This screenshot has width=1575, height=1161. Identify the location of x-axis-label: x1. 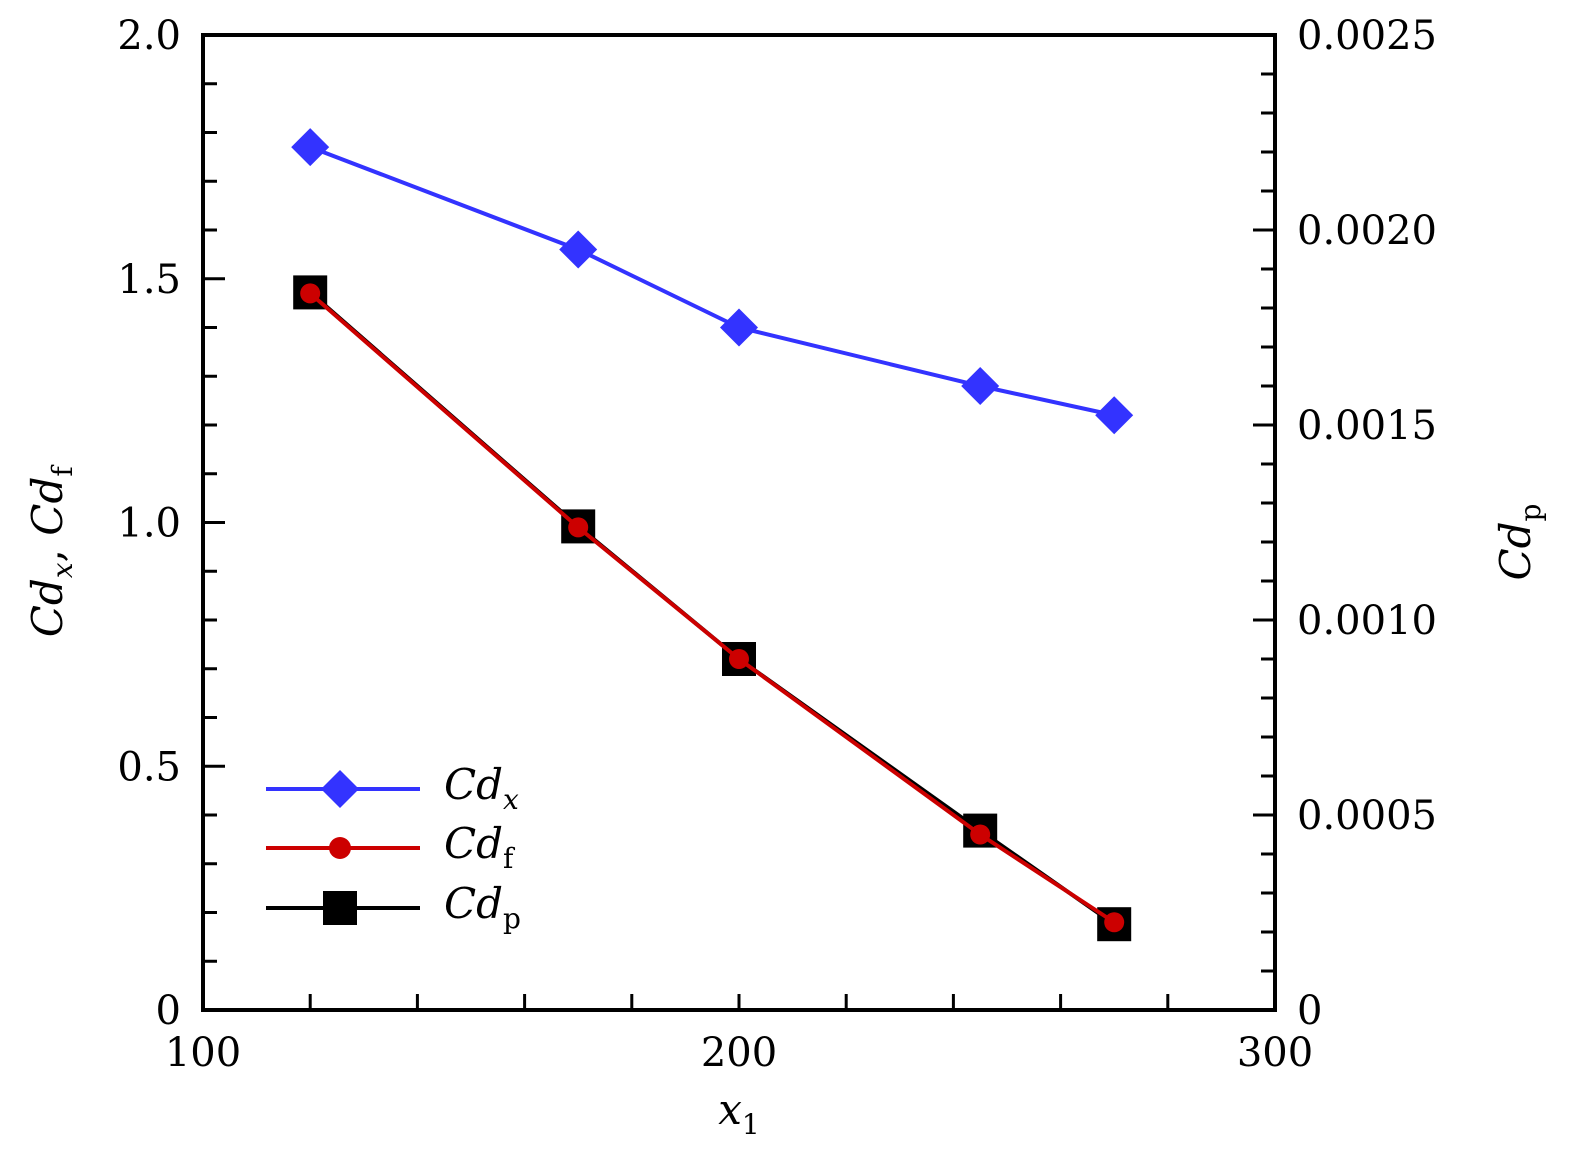
(739, 1113).